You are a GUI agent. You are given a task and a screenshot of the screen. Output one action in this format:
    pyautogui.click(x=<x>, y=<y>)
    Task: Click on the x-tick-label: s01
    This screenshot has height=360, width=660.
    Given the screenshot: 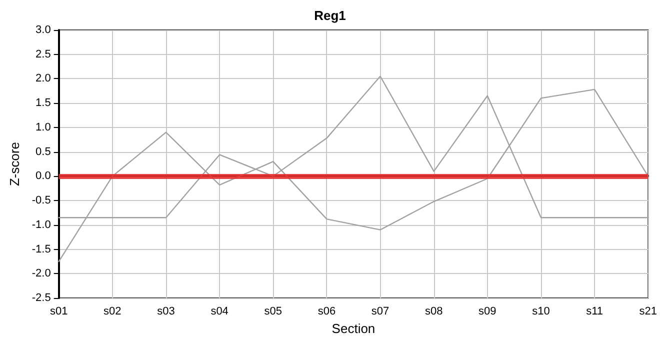 What is the action you would take?
    pyautogui.click(x=59, y=312)
    